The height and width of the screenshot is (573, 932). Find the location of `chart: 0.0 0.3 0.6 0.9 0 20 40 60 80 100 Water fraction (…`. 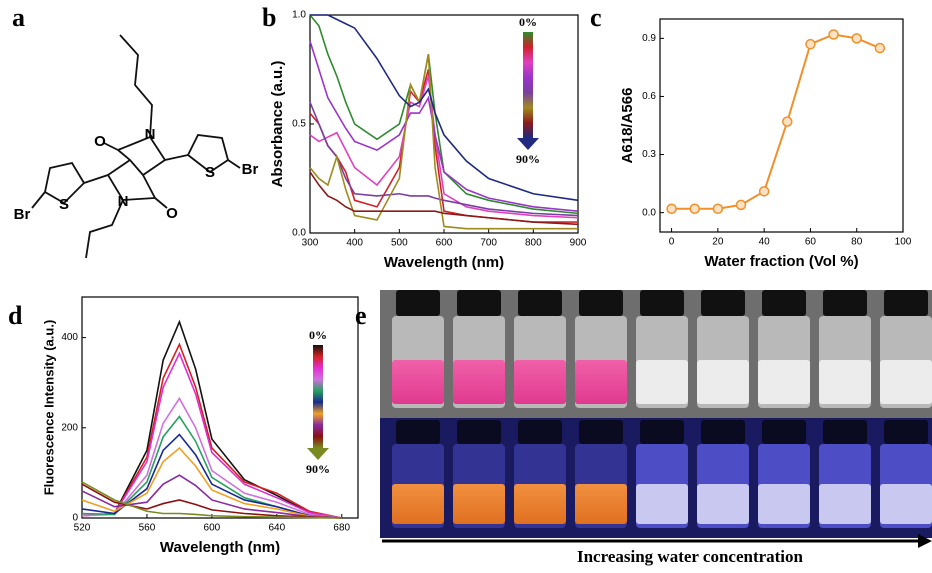

chart: 0.0 0.3 0.6 0.9 0 20 40 60 80 100 Water fraction (… is located at coordinates (765, 144).